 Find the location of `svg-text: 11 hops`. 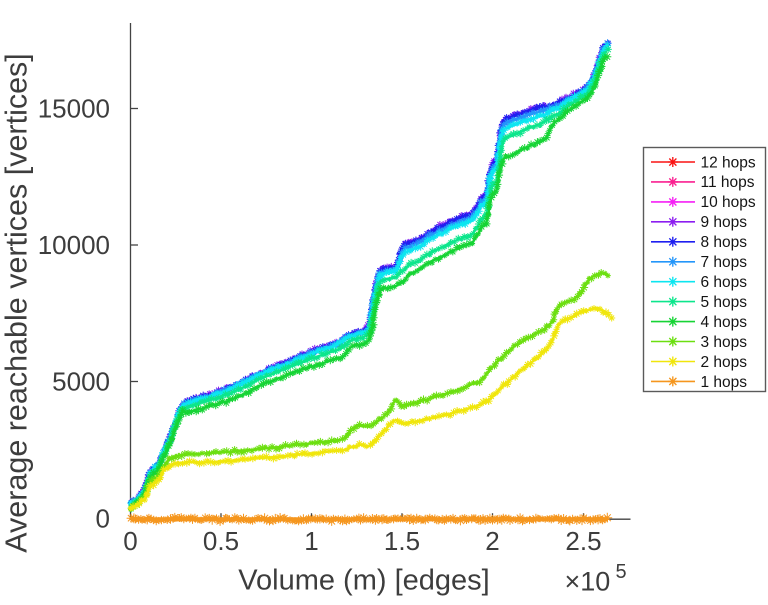

svg-text: 11 hops is located at coordinates (728, 182).